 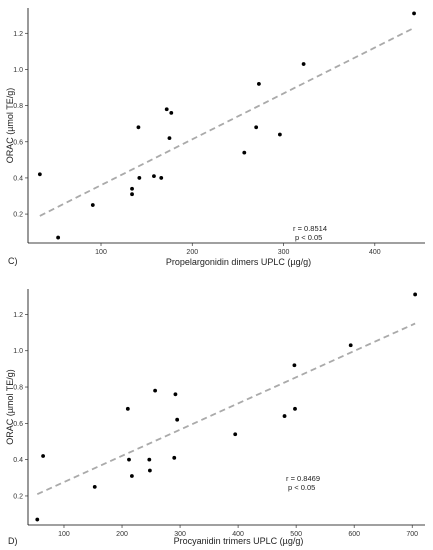 What do you see at coordinates (296, 534) in the screenshot?
I see `x-tick-label: 500` at bounding box center [296, 534].